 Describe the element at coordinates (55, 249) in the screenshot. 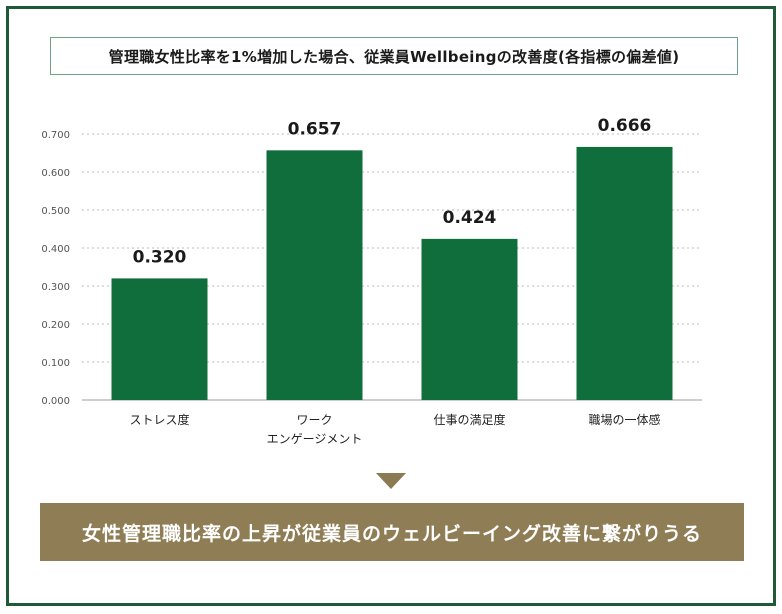

I see `y-tick-label: 0.400` at that location.